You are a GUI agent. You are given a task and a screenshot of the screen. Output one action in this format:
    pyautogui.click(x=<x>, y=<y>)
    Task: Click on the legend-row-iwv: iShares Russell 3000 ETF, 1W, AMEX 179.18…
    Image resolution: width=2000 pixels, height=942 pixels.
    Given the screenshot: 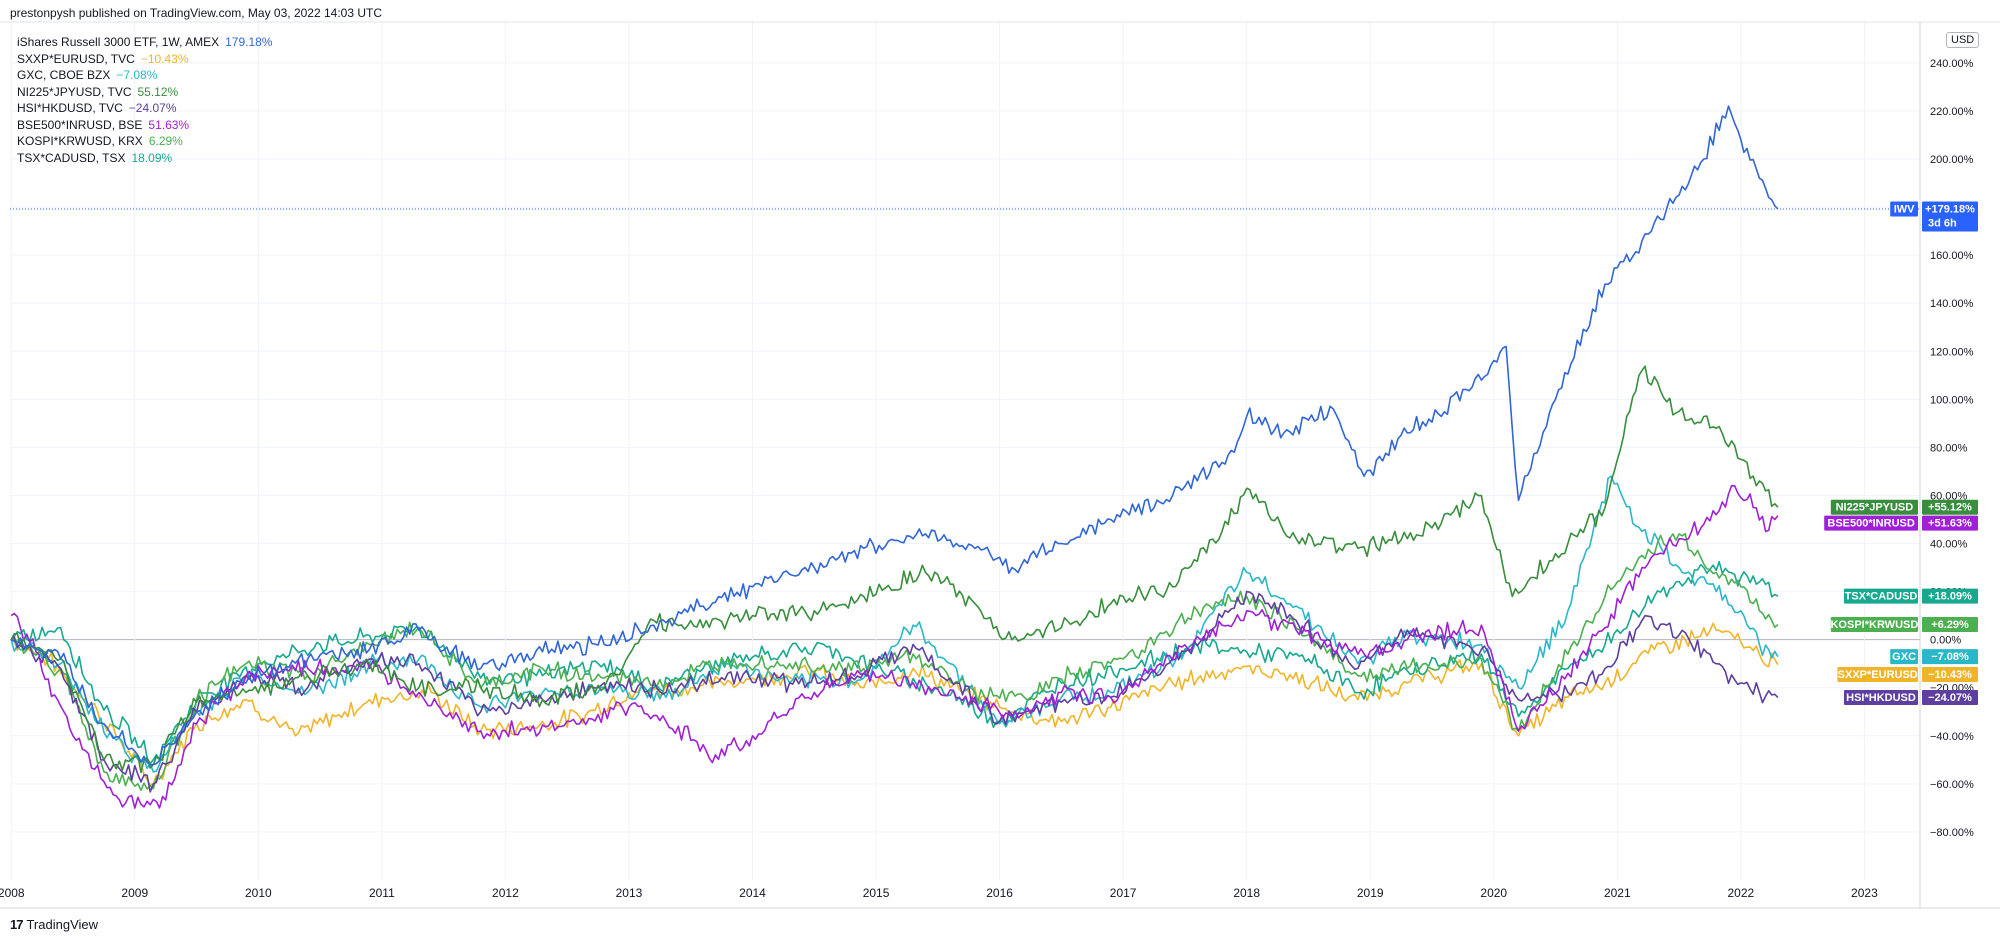 What is the action you would take?
    pyautogui.click(x=144, y=42)
    